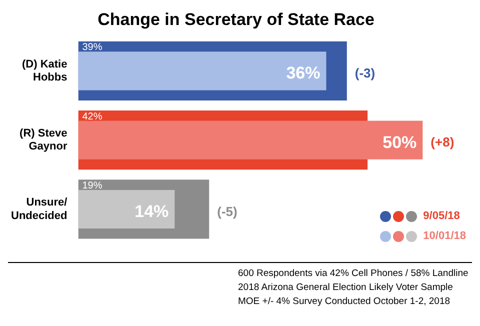  I want to click on data-label: 50%, so click(399, 142).